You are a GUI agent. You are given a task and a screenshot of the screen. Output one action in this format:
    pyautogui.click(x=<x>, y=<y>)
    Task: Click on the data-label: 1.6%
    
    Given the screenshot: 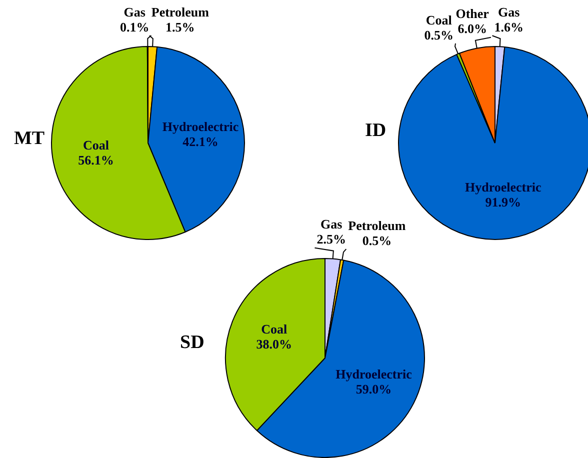 What is the action you would take?
    pyautogui.click(x=509, y=26)
    